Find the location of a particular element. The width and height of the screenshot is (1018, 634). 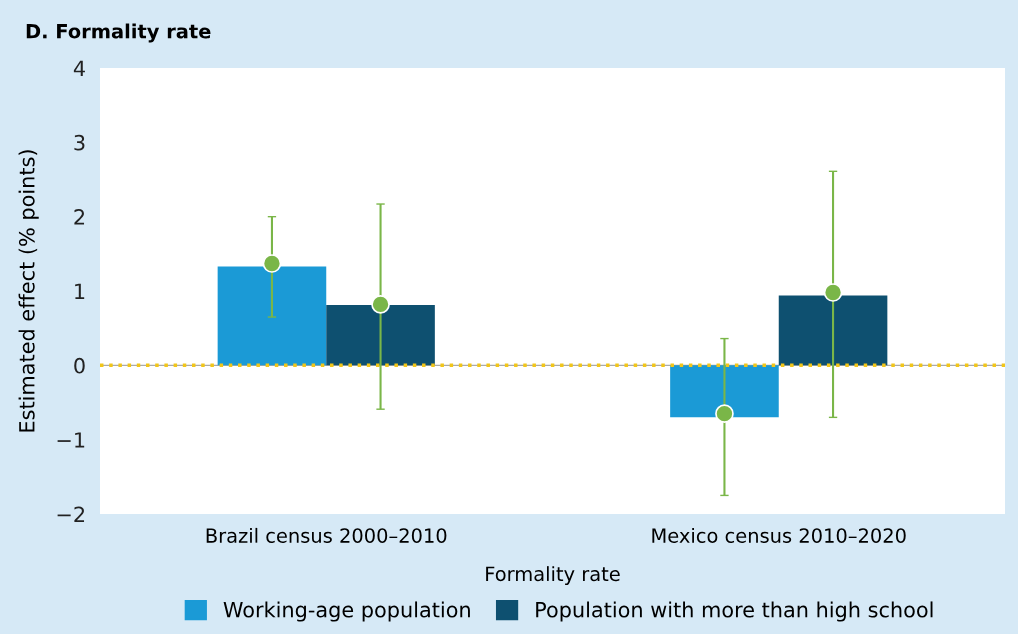

x-axis-title: Formality rate is located at coordinates (553, 575).